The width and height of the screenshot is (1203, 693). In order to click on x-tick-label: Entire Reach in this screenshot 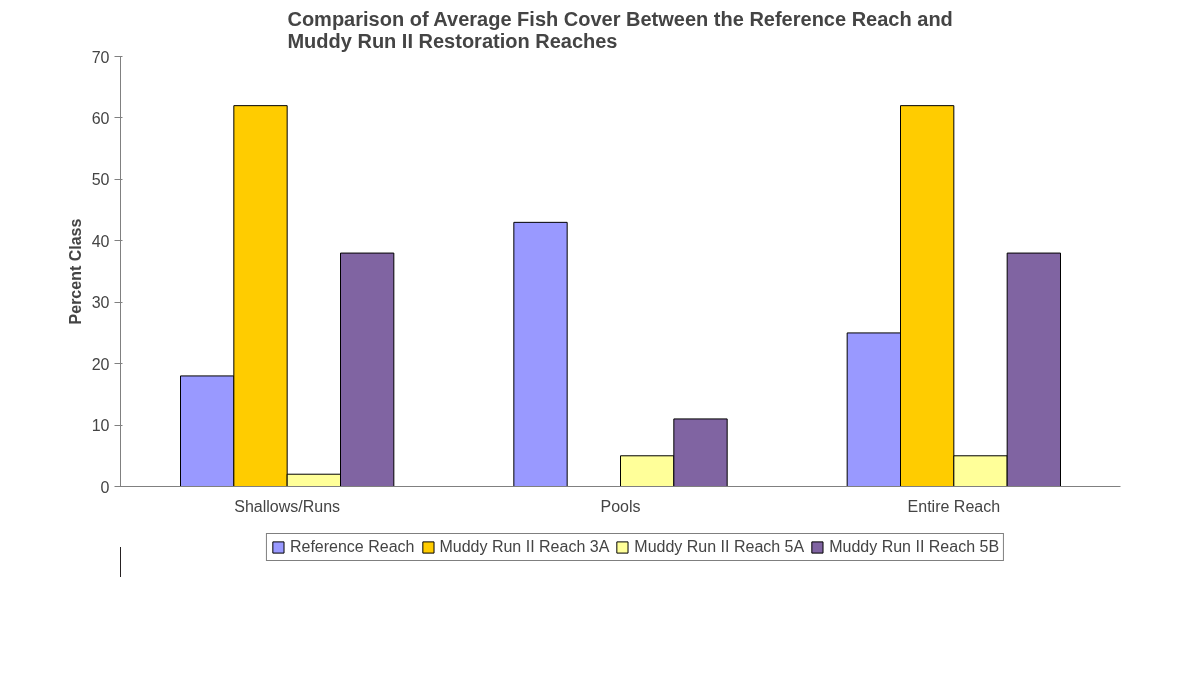, I will do `click(954, 506)`.